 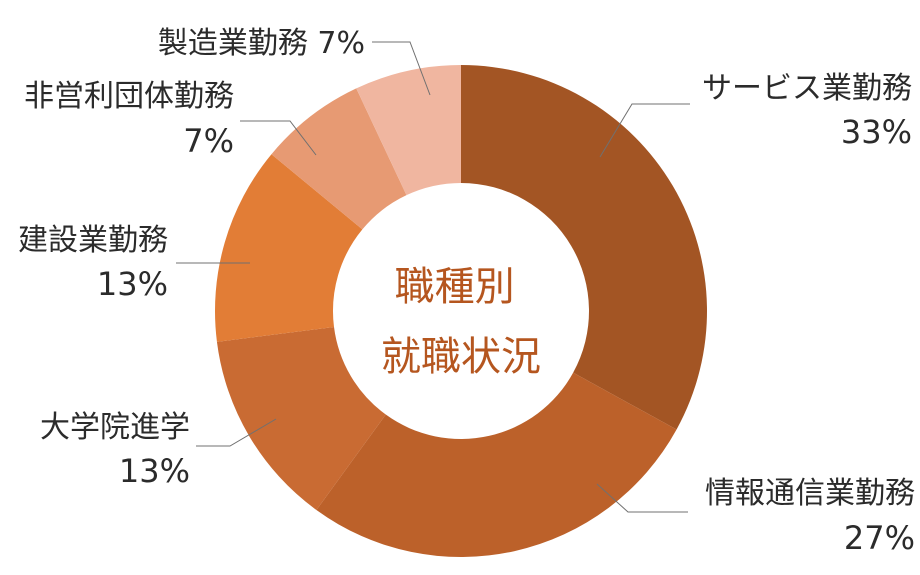 I want to click on slice-label-2: 情報通信業勤務, so click(x=810, y=493).